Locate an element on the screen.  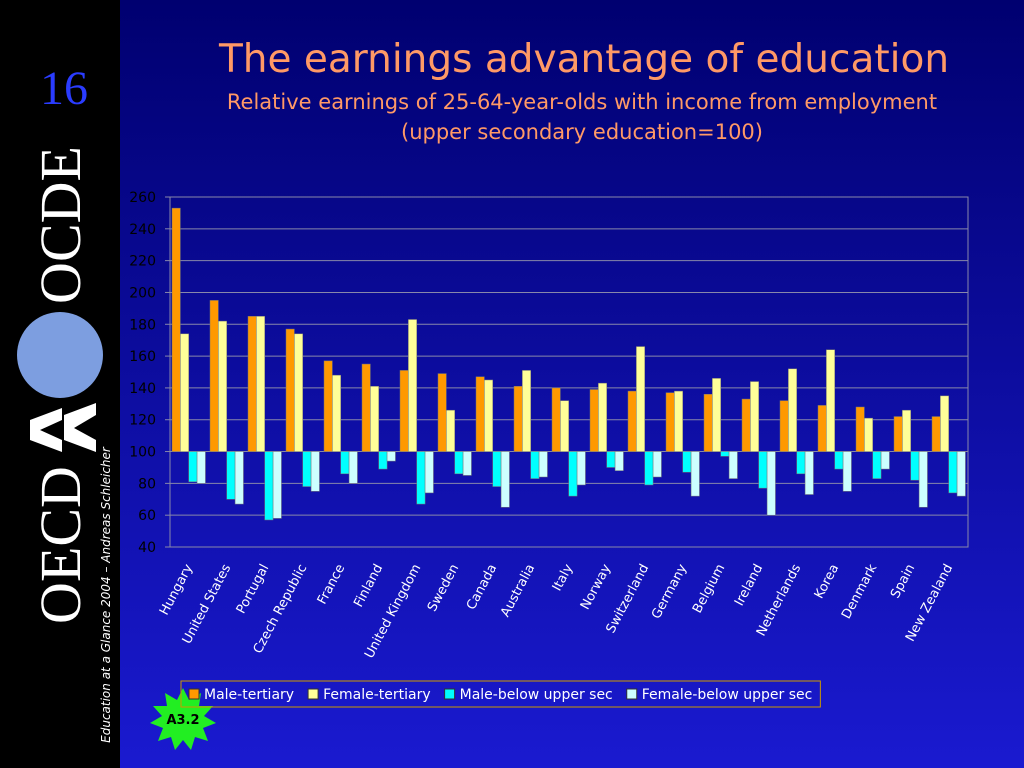
y-tick-label: 40 is located at coordinates (147, 548).